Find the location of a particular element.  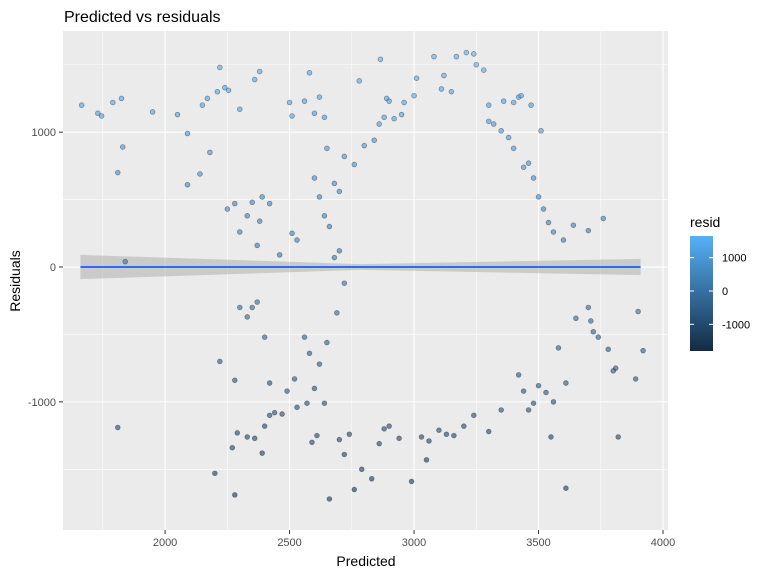

y-axis-title: Residuals is located at coordinates (15, 280).